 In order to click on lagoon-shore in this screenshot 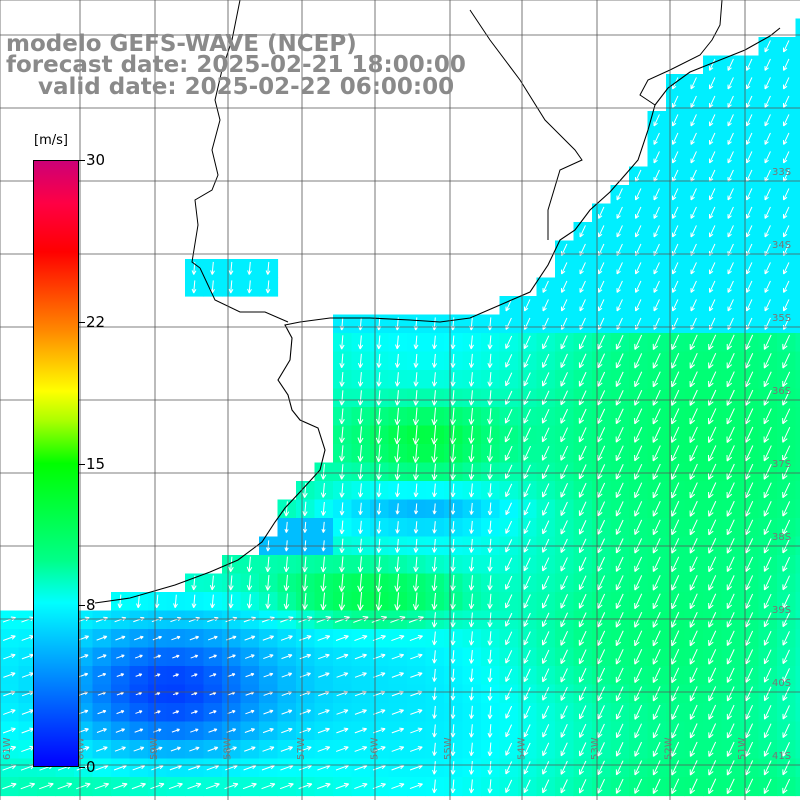, I will do `click(681, 53)`.